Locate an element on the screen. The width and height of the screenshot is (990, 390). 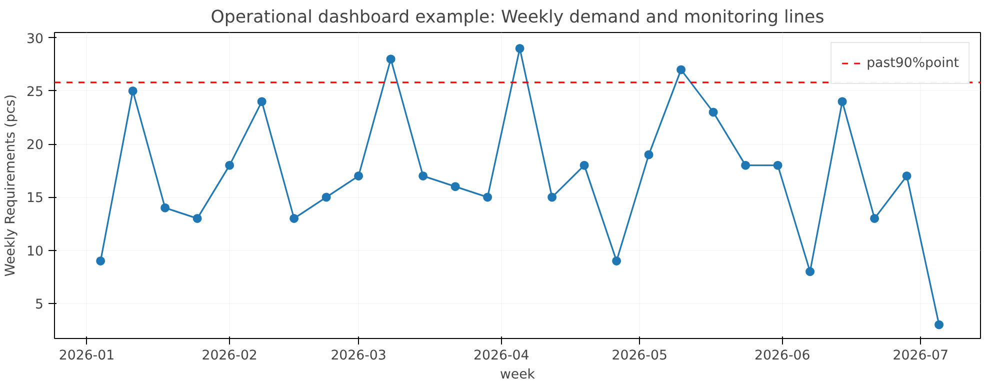
y-tick-label: 20 is located at coordinates (35, 146).